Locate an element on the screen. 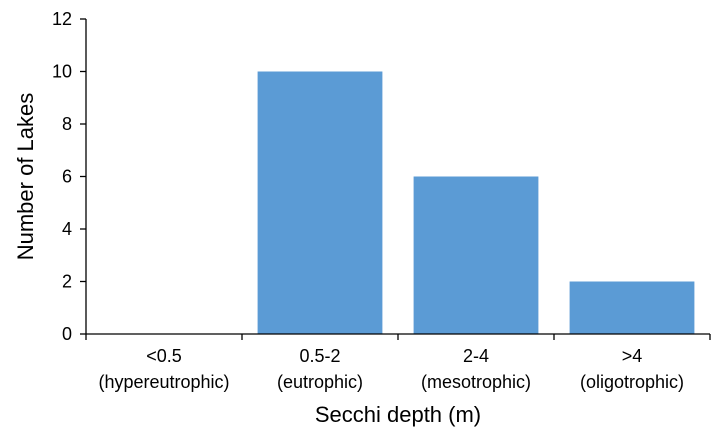  y-tick-label-5: 10 is located at coordinates (62, 72).